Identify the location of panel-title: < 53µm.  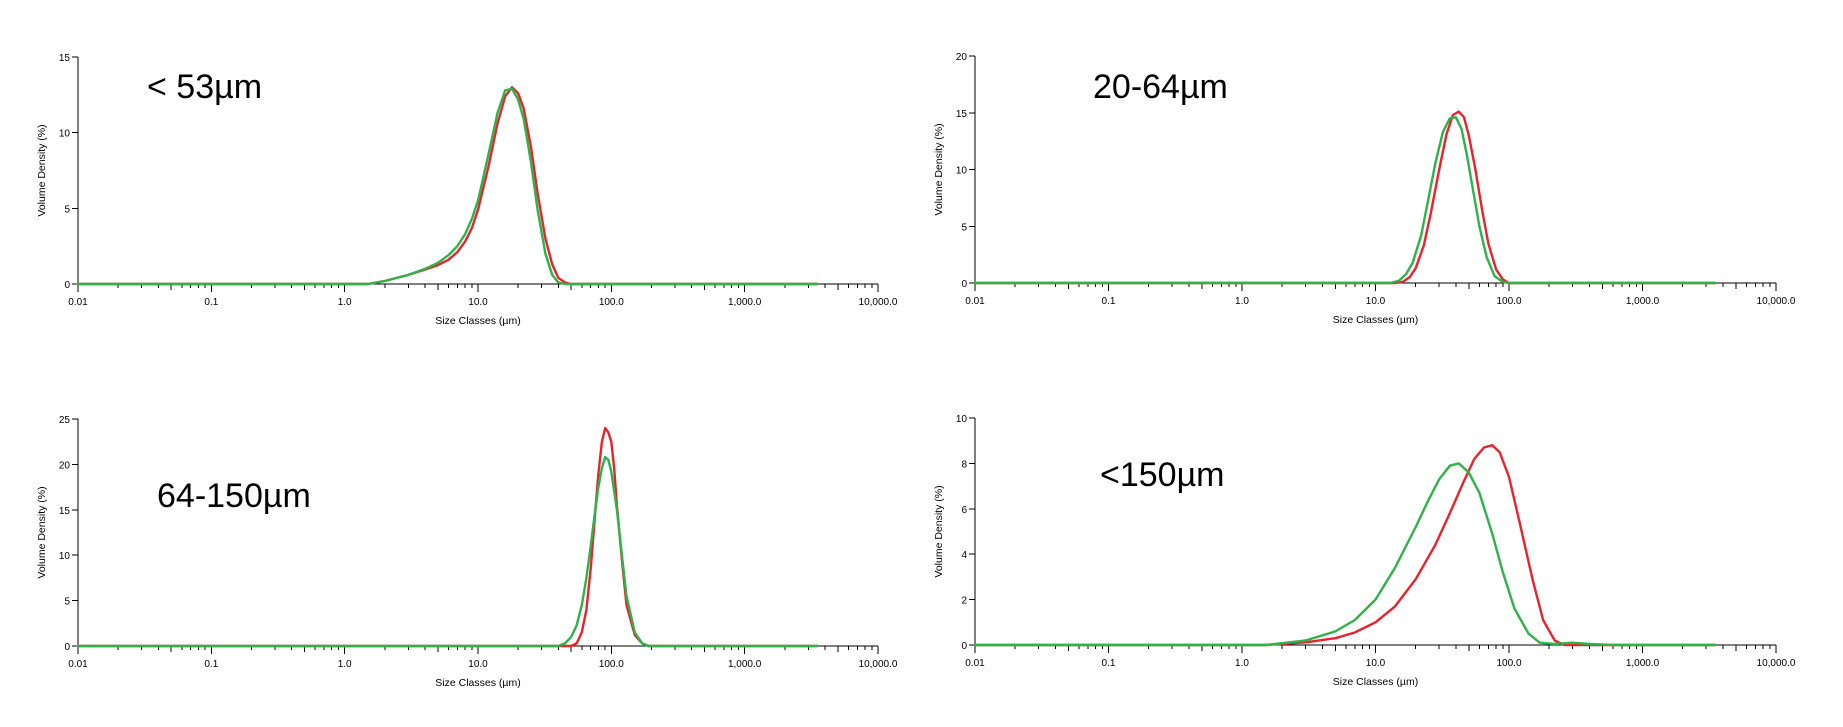
(204, 87).